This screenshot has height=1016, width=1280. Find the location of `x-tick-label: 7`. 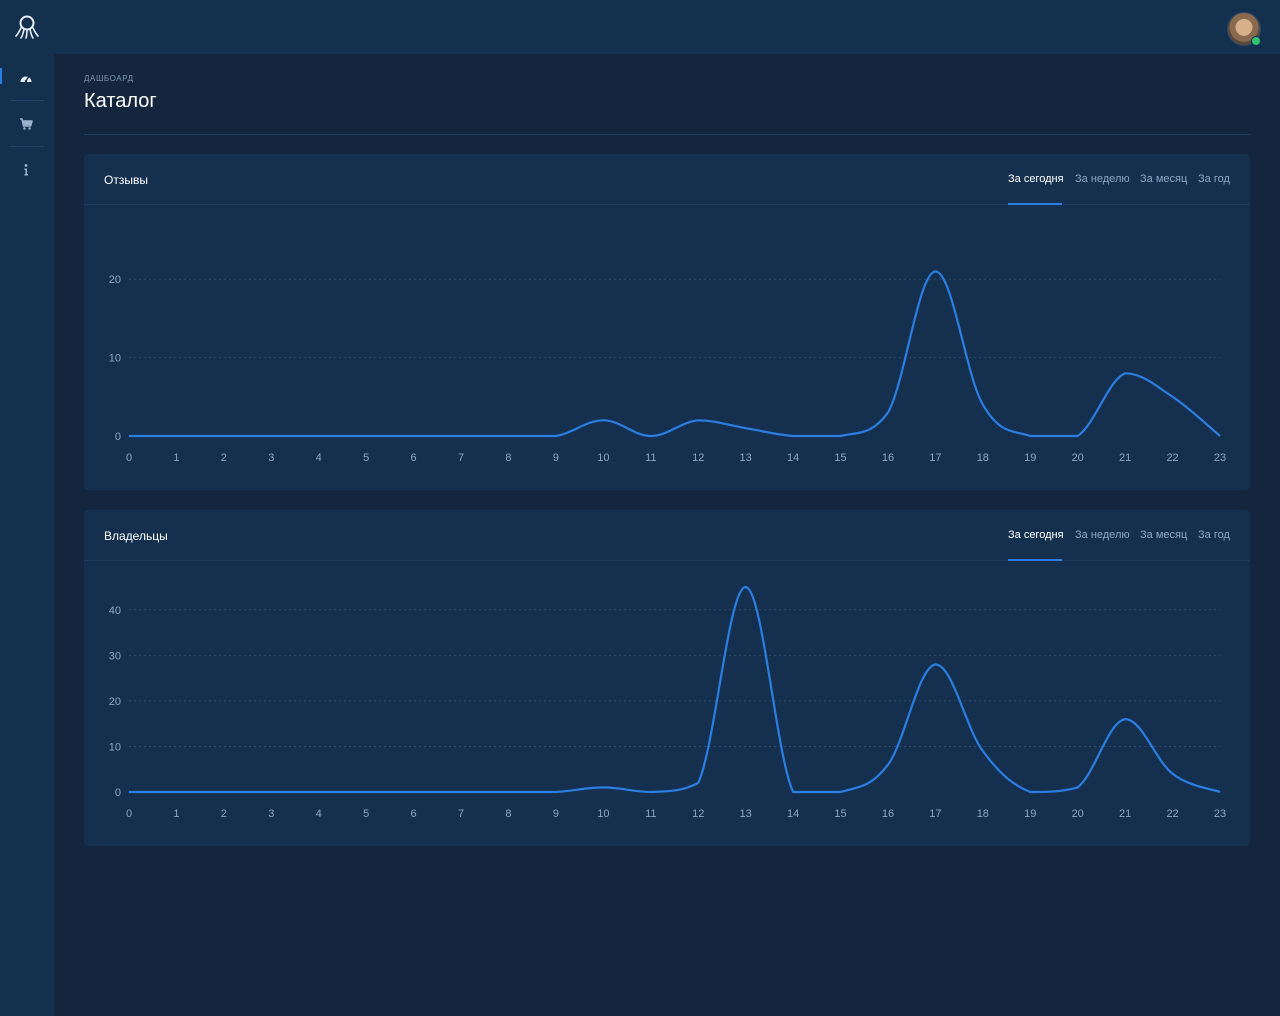

x-tick-label: 7 is located at coordinates (461, 458).